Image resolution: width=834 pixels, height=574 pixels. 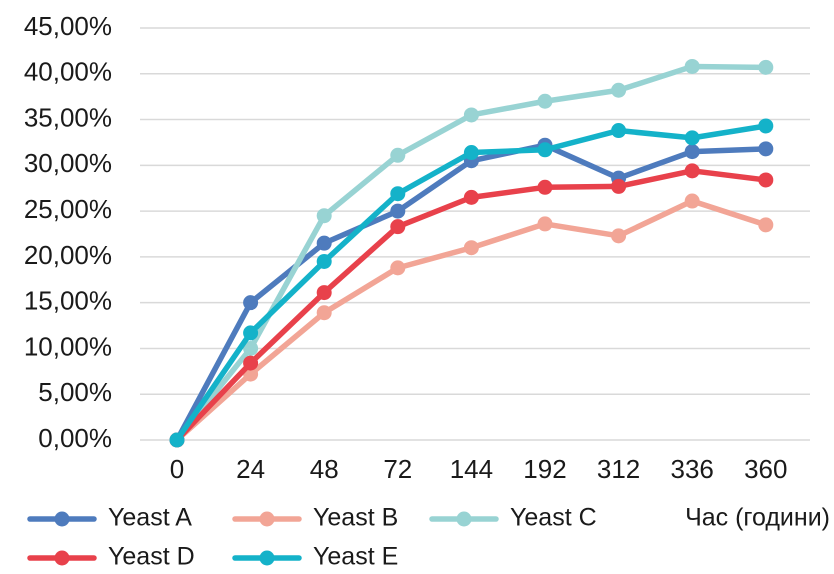 What do you see at coordinates (150, 518) in the screenshot?
I see `legend-label: Yeast A` at bounding box center [150, 518].